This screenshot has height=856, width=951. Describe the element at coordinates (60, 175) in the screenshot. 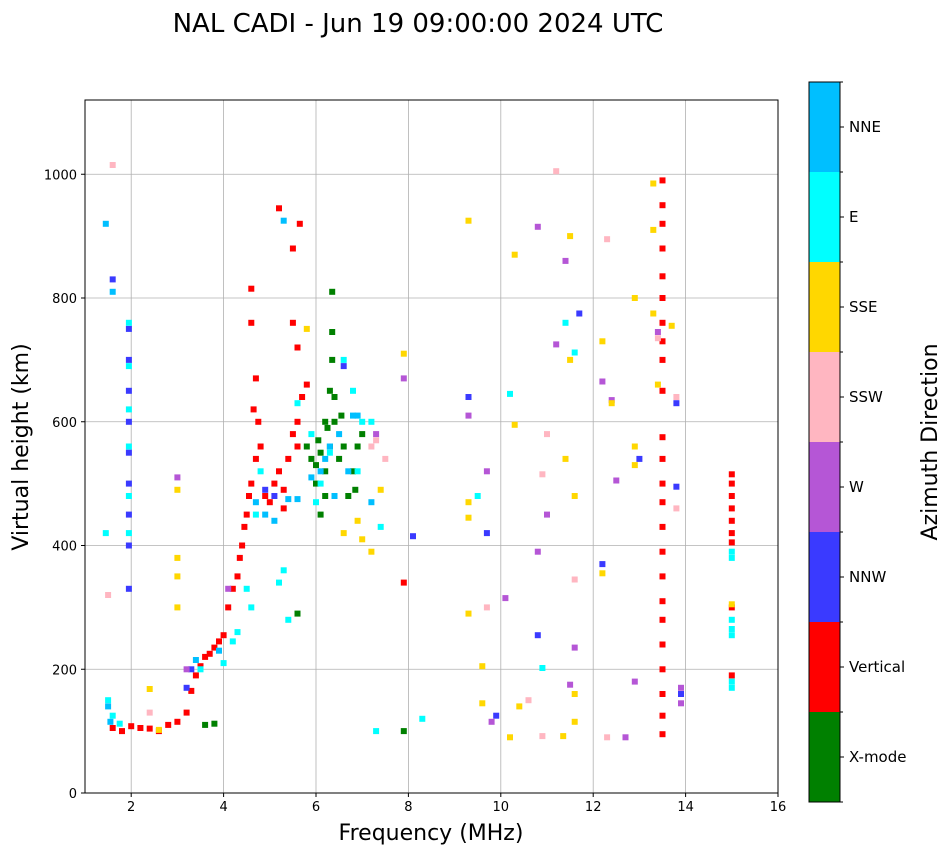

I see `y-tick-label: 1000` at that location.